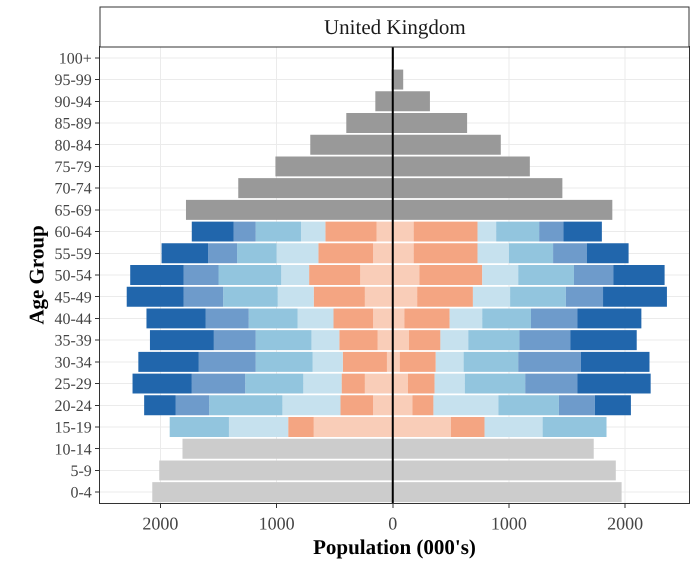 This screenshot has width=691, height=563. I want to click on y-tick-label: 25-29, so click(73, 385).